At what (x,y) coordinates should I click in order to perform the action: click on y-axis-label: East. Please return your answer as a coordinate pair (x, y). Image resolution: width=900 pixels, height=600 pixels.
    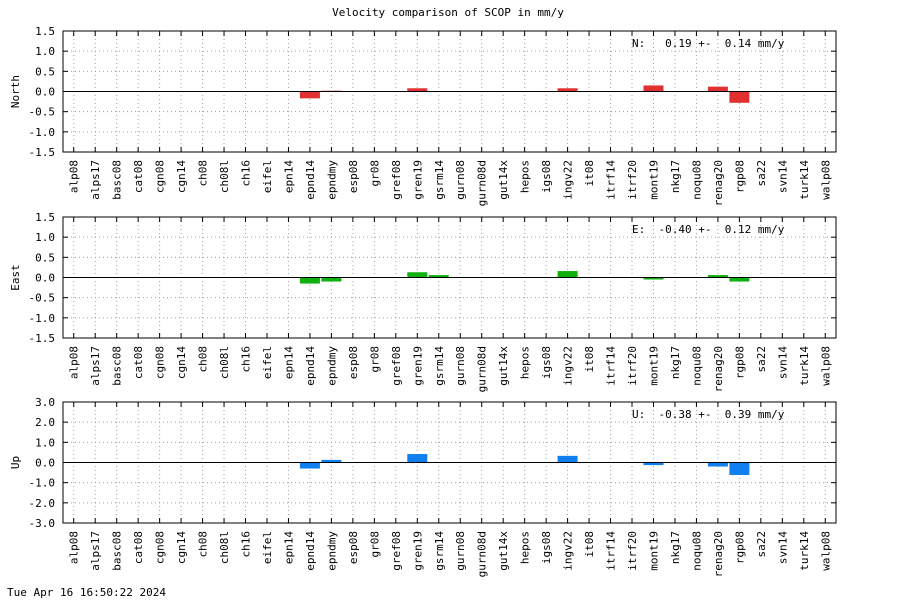
    Looking at the image, I should click on (15, 277).